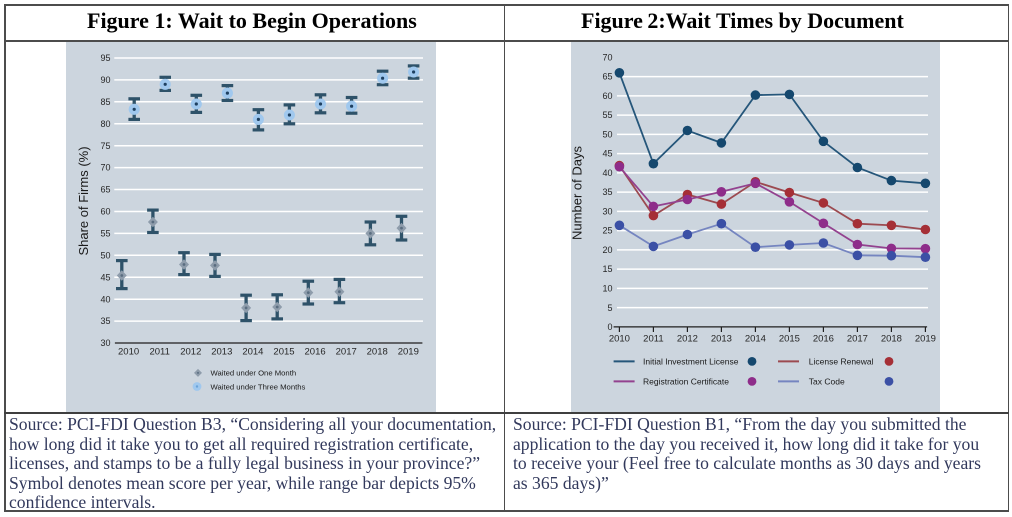 The height and width of the screenshot is (517, 1012). Describe the element at coordinates (578, 193) in the screenshot. I see `svg-text: Number of Days` at that location.